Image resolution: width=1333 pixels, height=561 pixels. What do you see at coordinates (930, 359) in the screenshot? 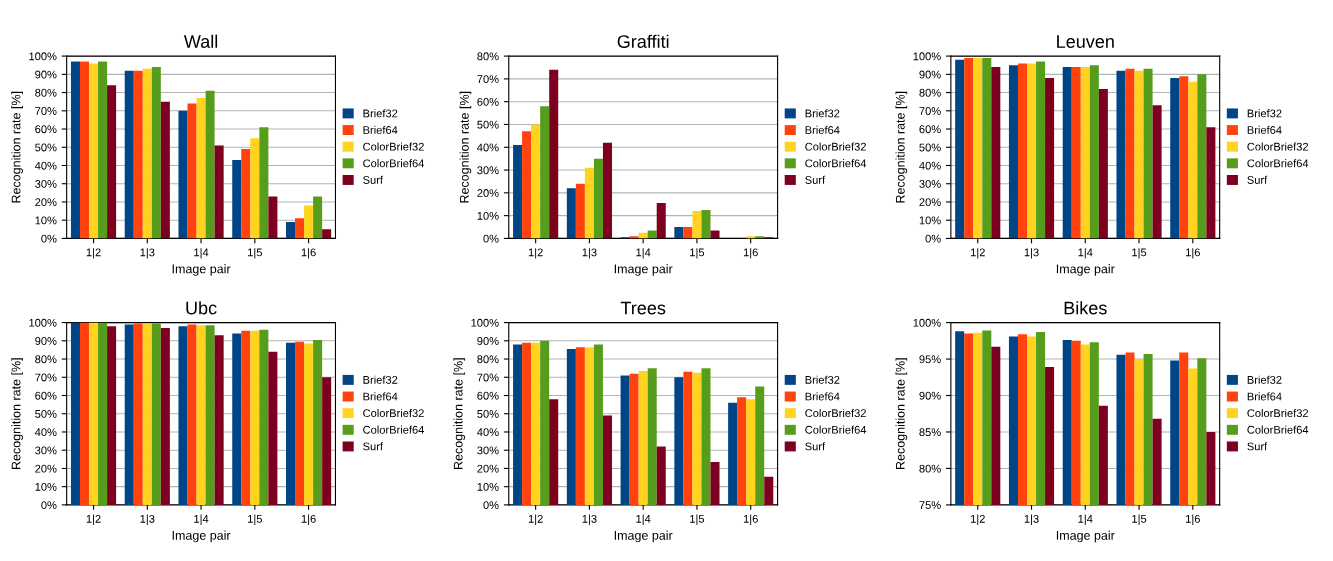
I see `y-tick-label: 95%` at bounding box center [930, 359].